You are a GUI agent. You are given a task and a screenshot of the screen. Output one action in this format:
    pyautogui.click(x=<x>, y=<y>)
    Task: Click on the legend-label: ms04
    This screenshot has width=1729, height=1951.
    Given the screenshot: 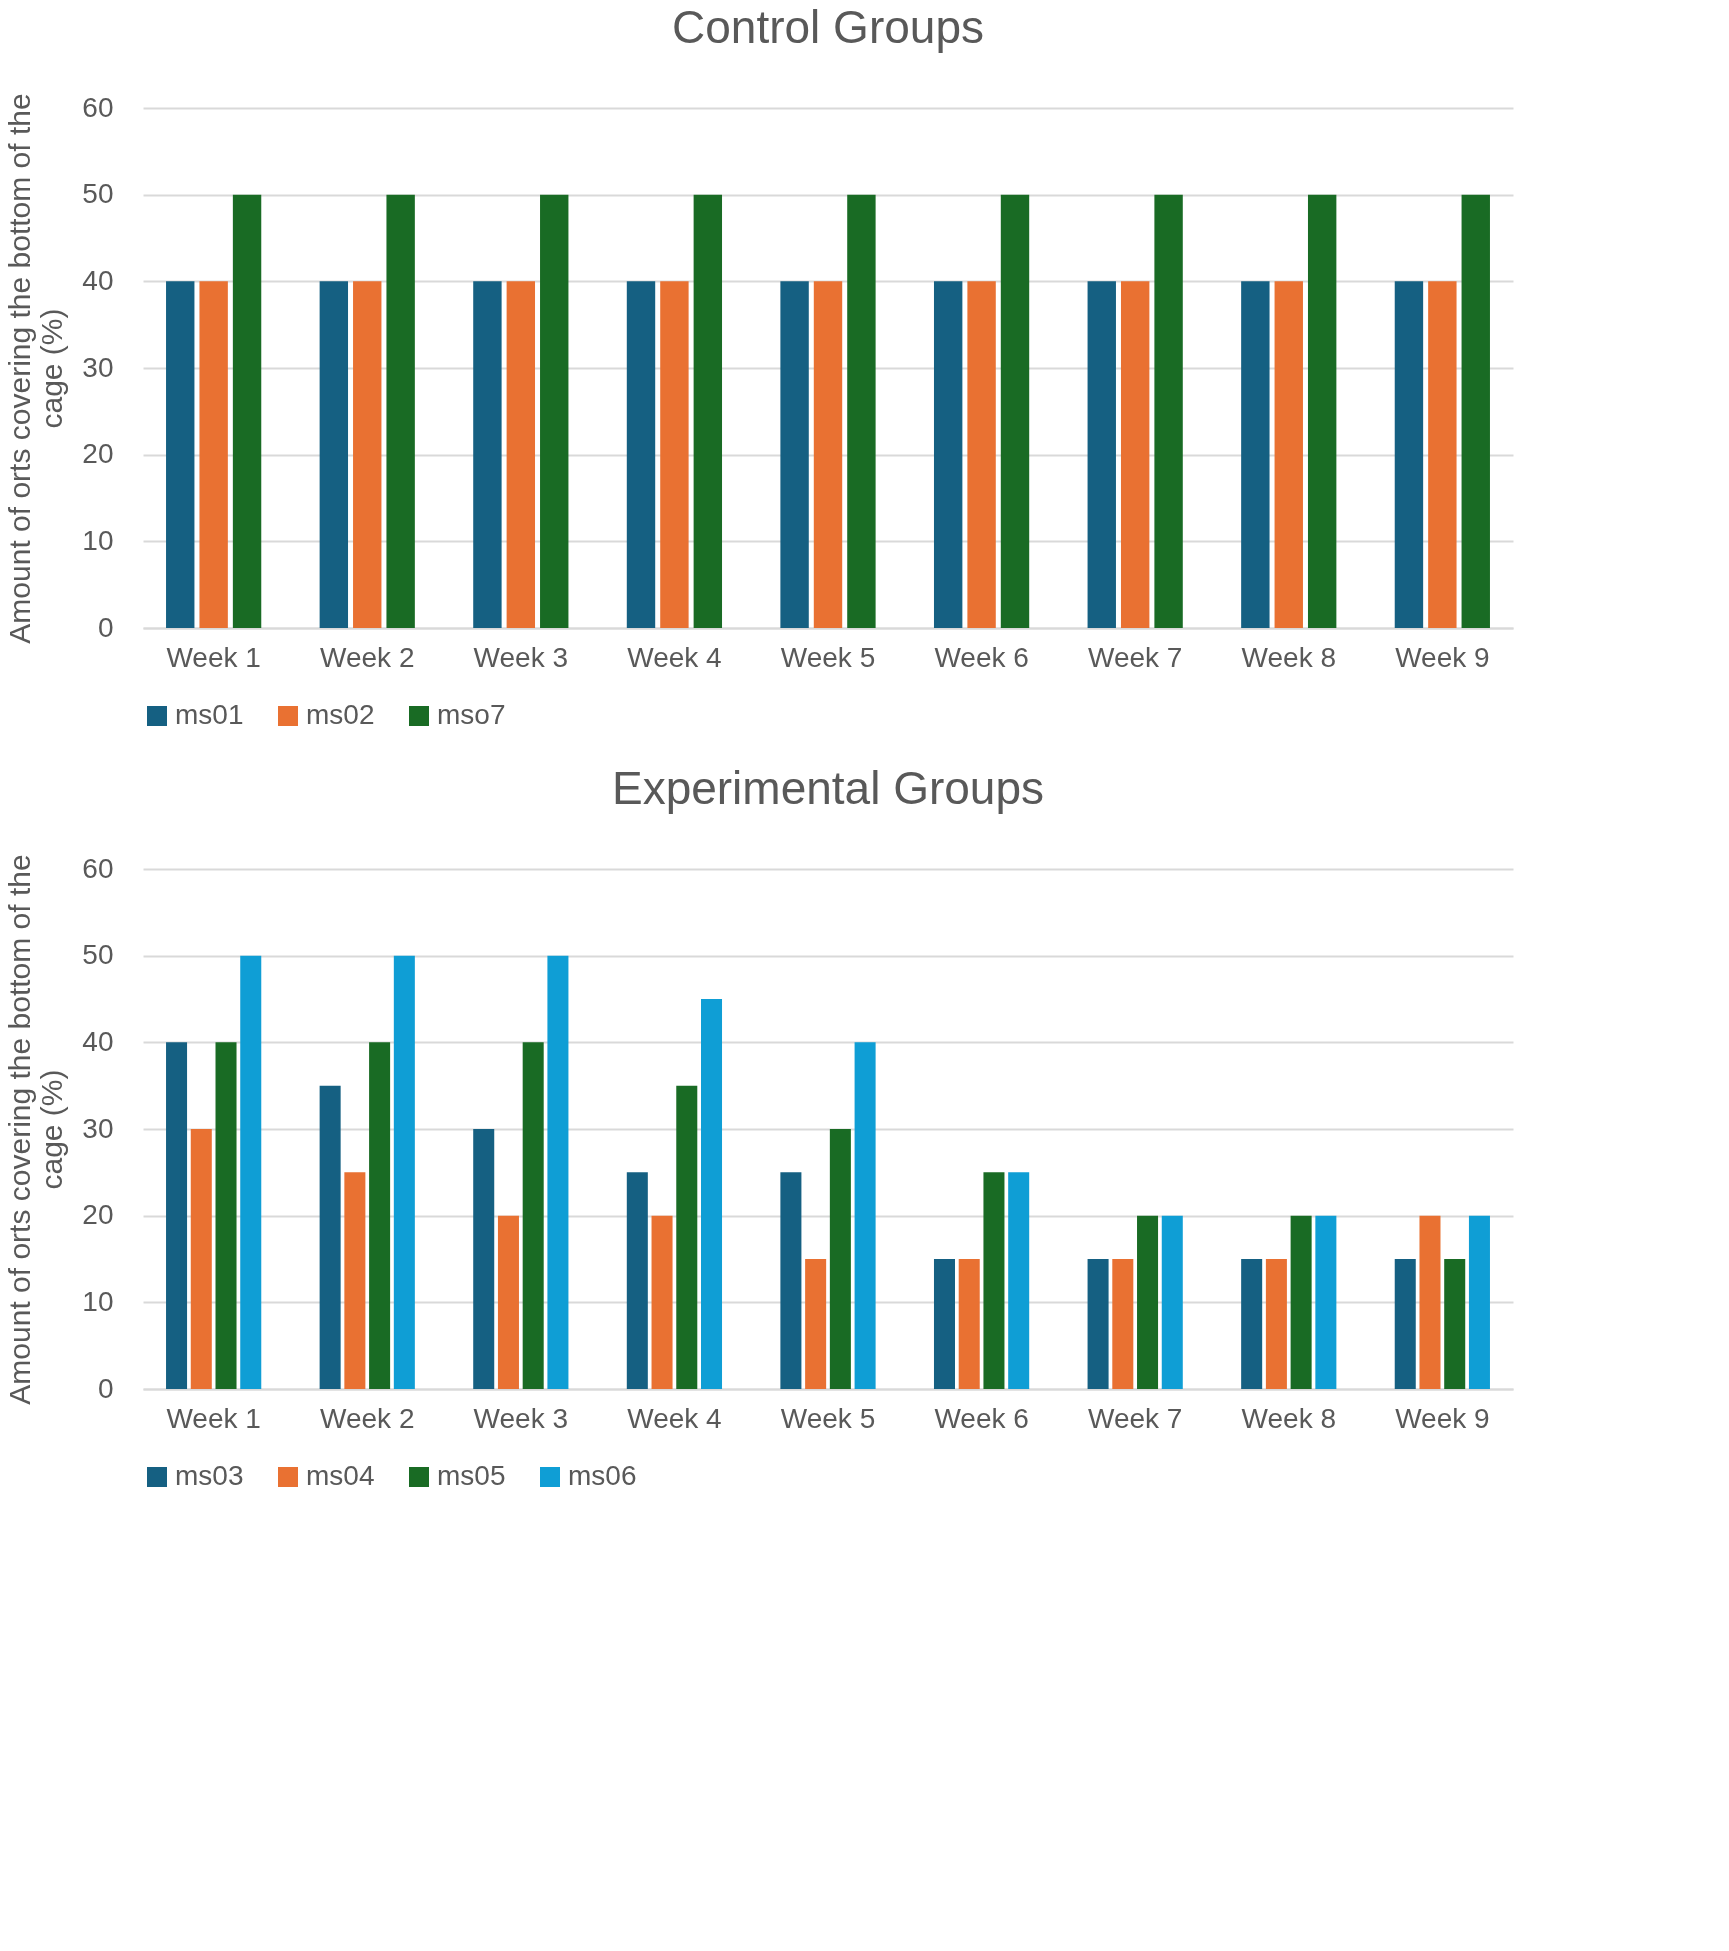 What is the action you would take?
    pyautogui.click(x=340, y=1475)
    